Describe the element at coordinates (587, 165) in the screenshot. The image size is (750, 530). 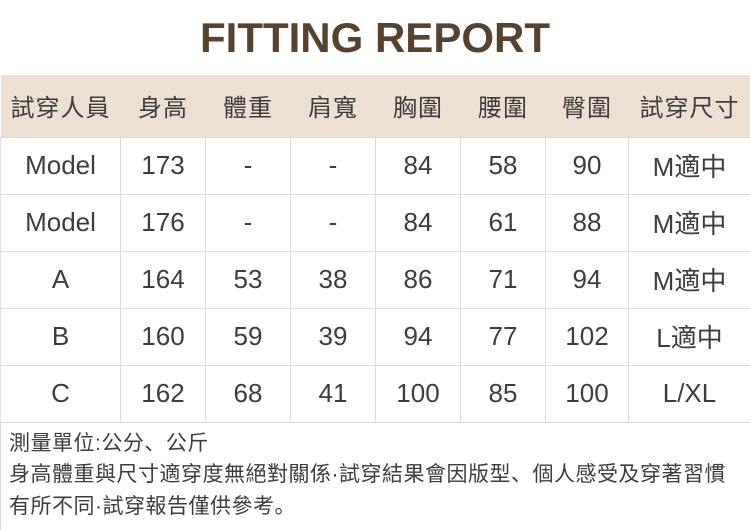
I see `table-cell: 90` at that location.